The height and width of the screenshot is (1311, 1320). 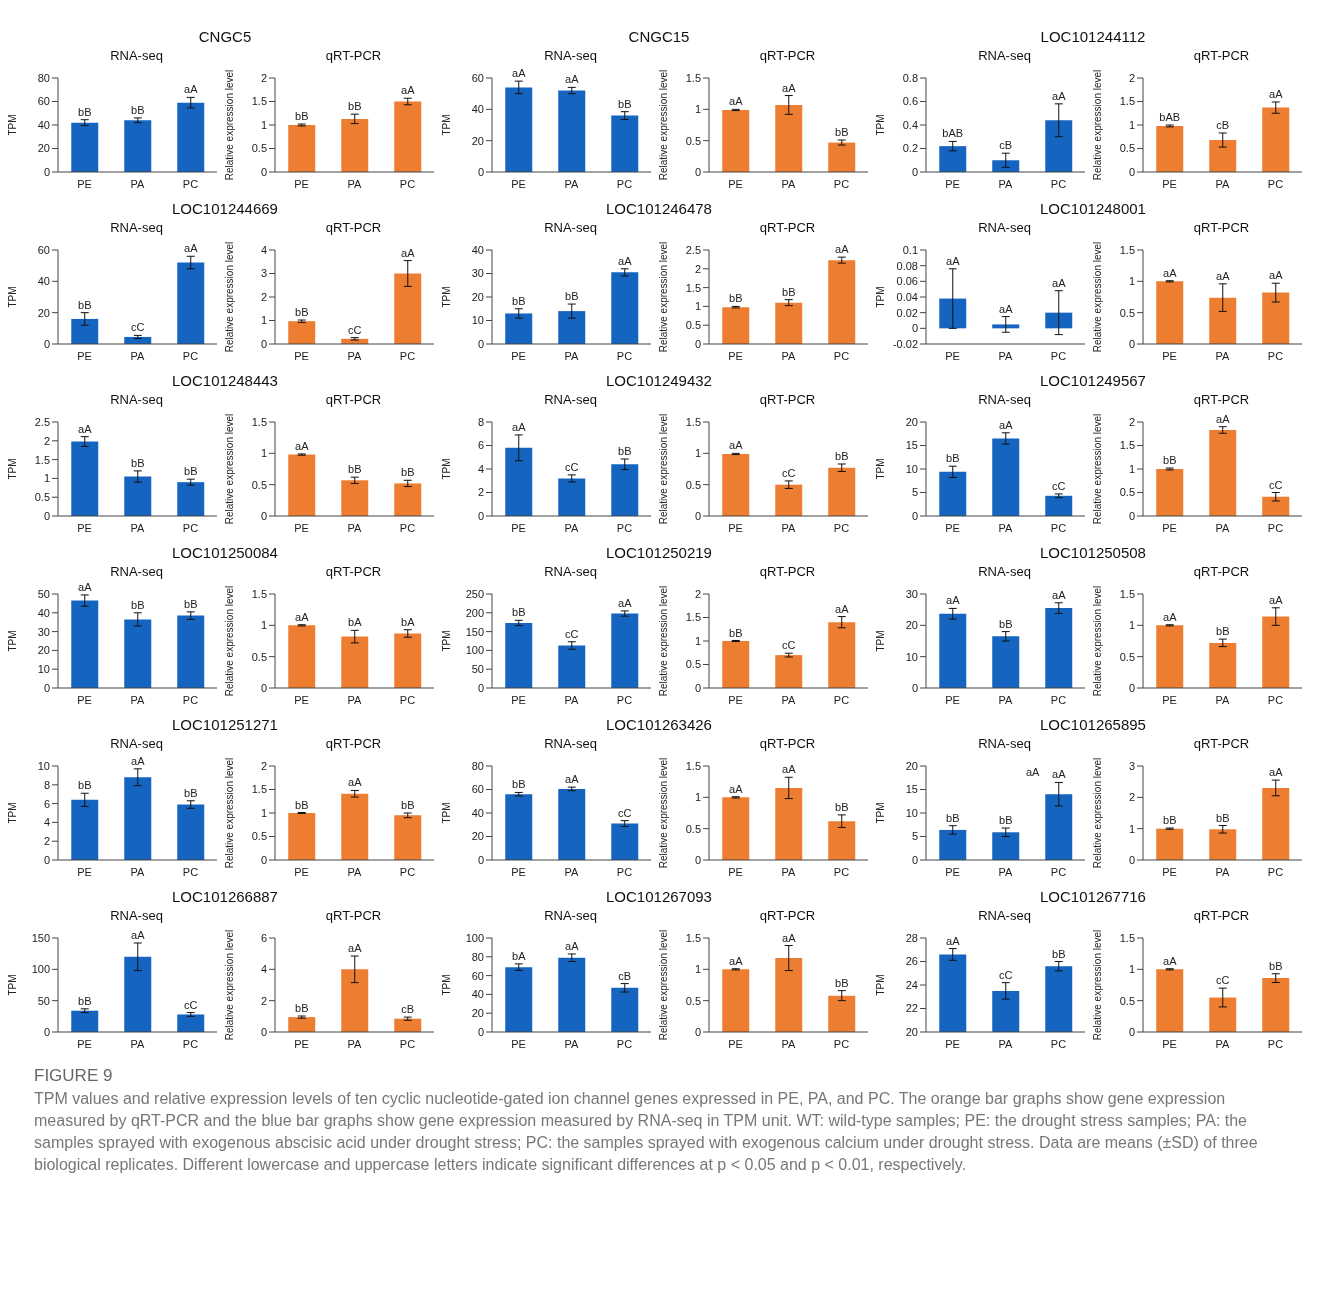 What do you see at coordinates (43, 281) in the screenshot?
I see `y-tick-label: 40` at bounding box center [43, 281].